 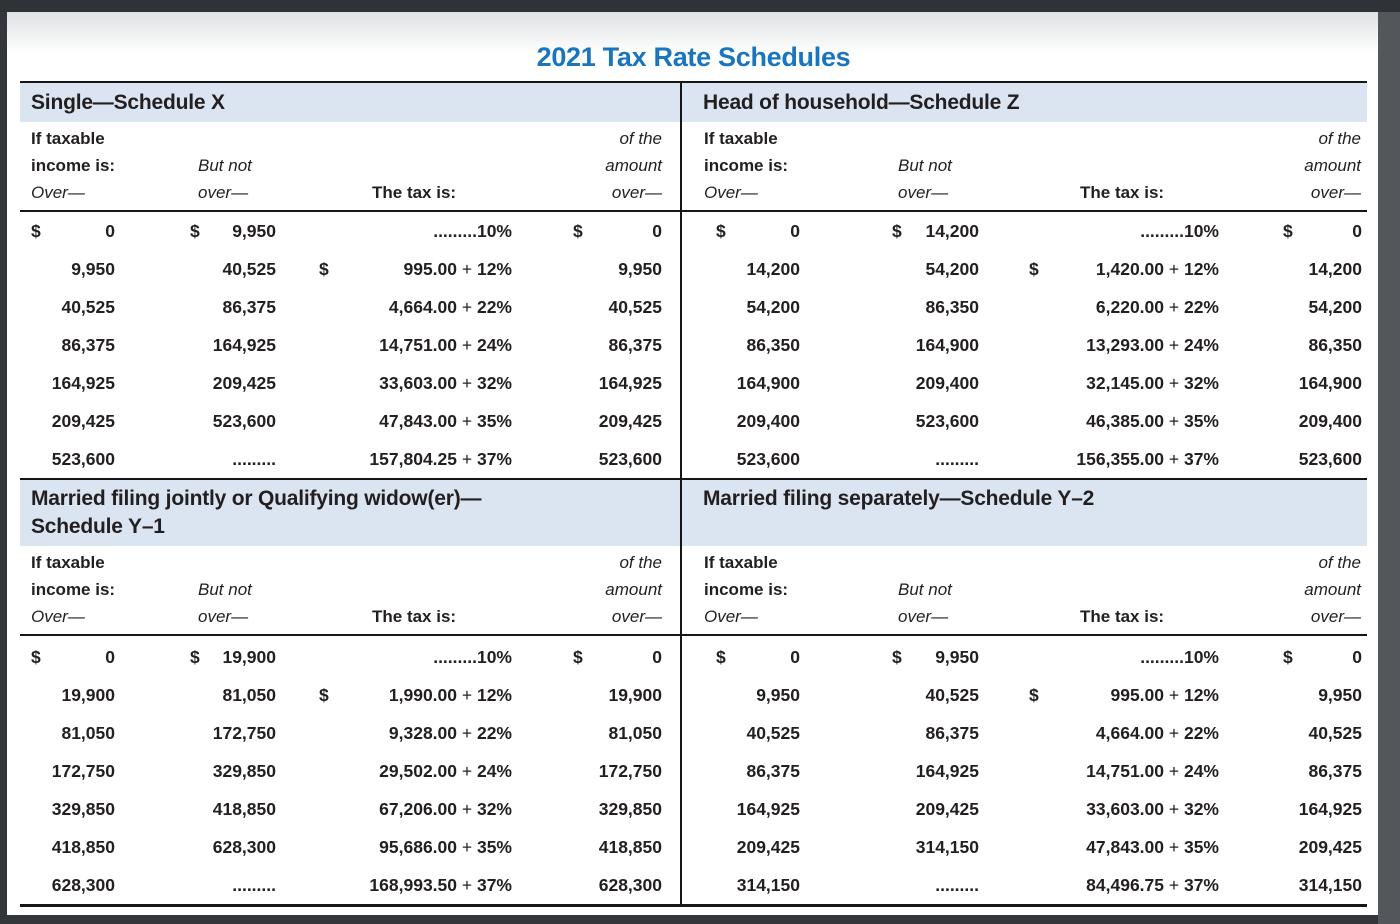 I want to click on bracket-row: 86,350 164,900 13,293.00 + 24% 86,350, so click(x=1024, y=345).